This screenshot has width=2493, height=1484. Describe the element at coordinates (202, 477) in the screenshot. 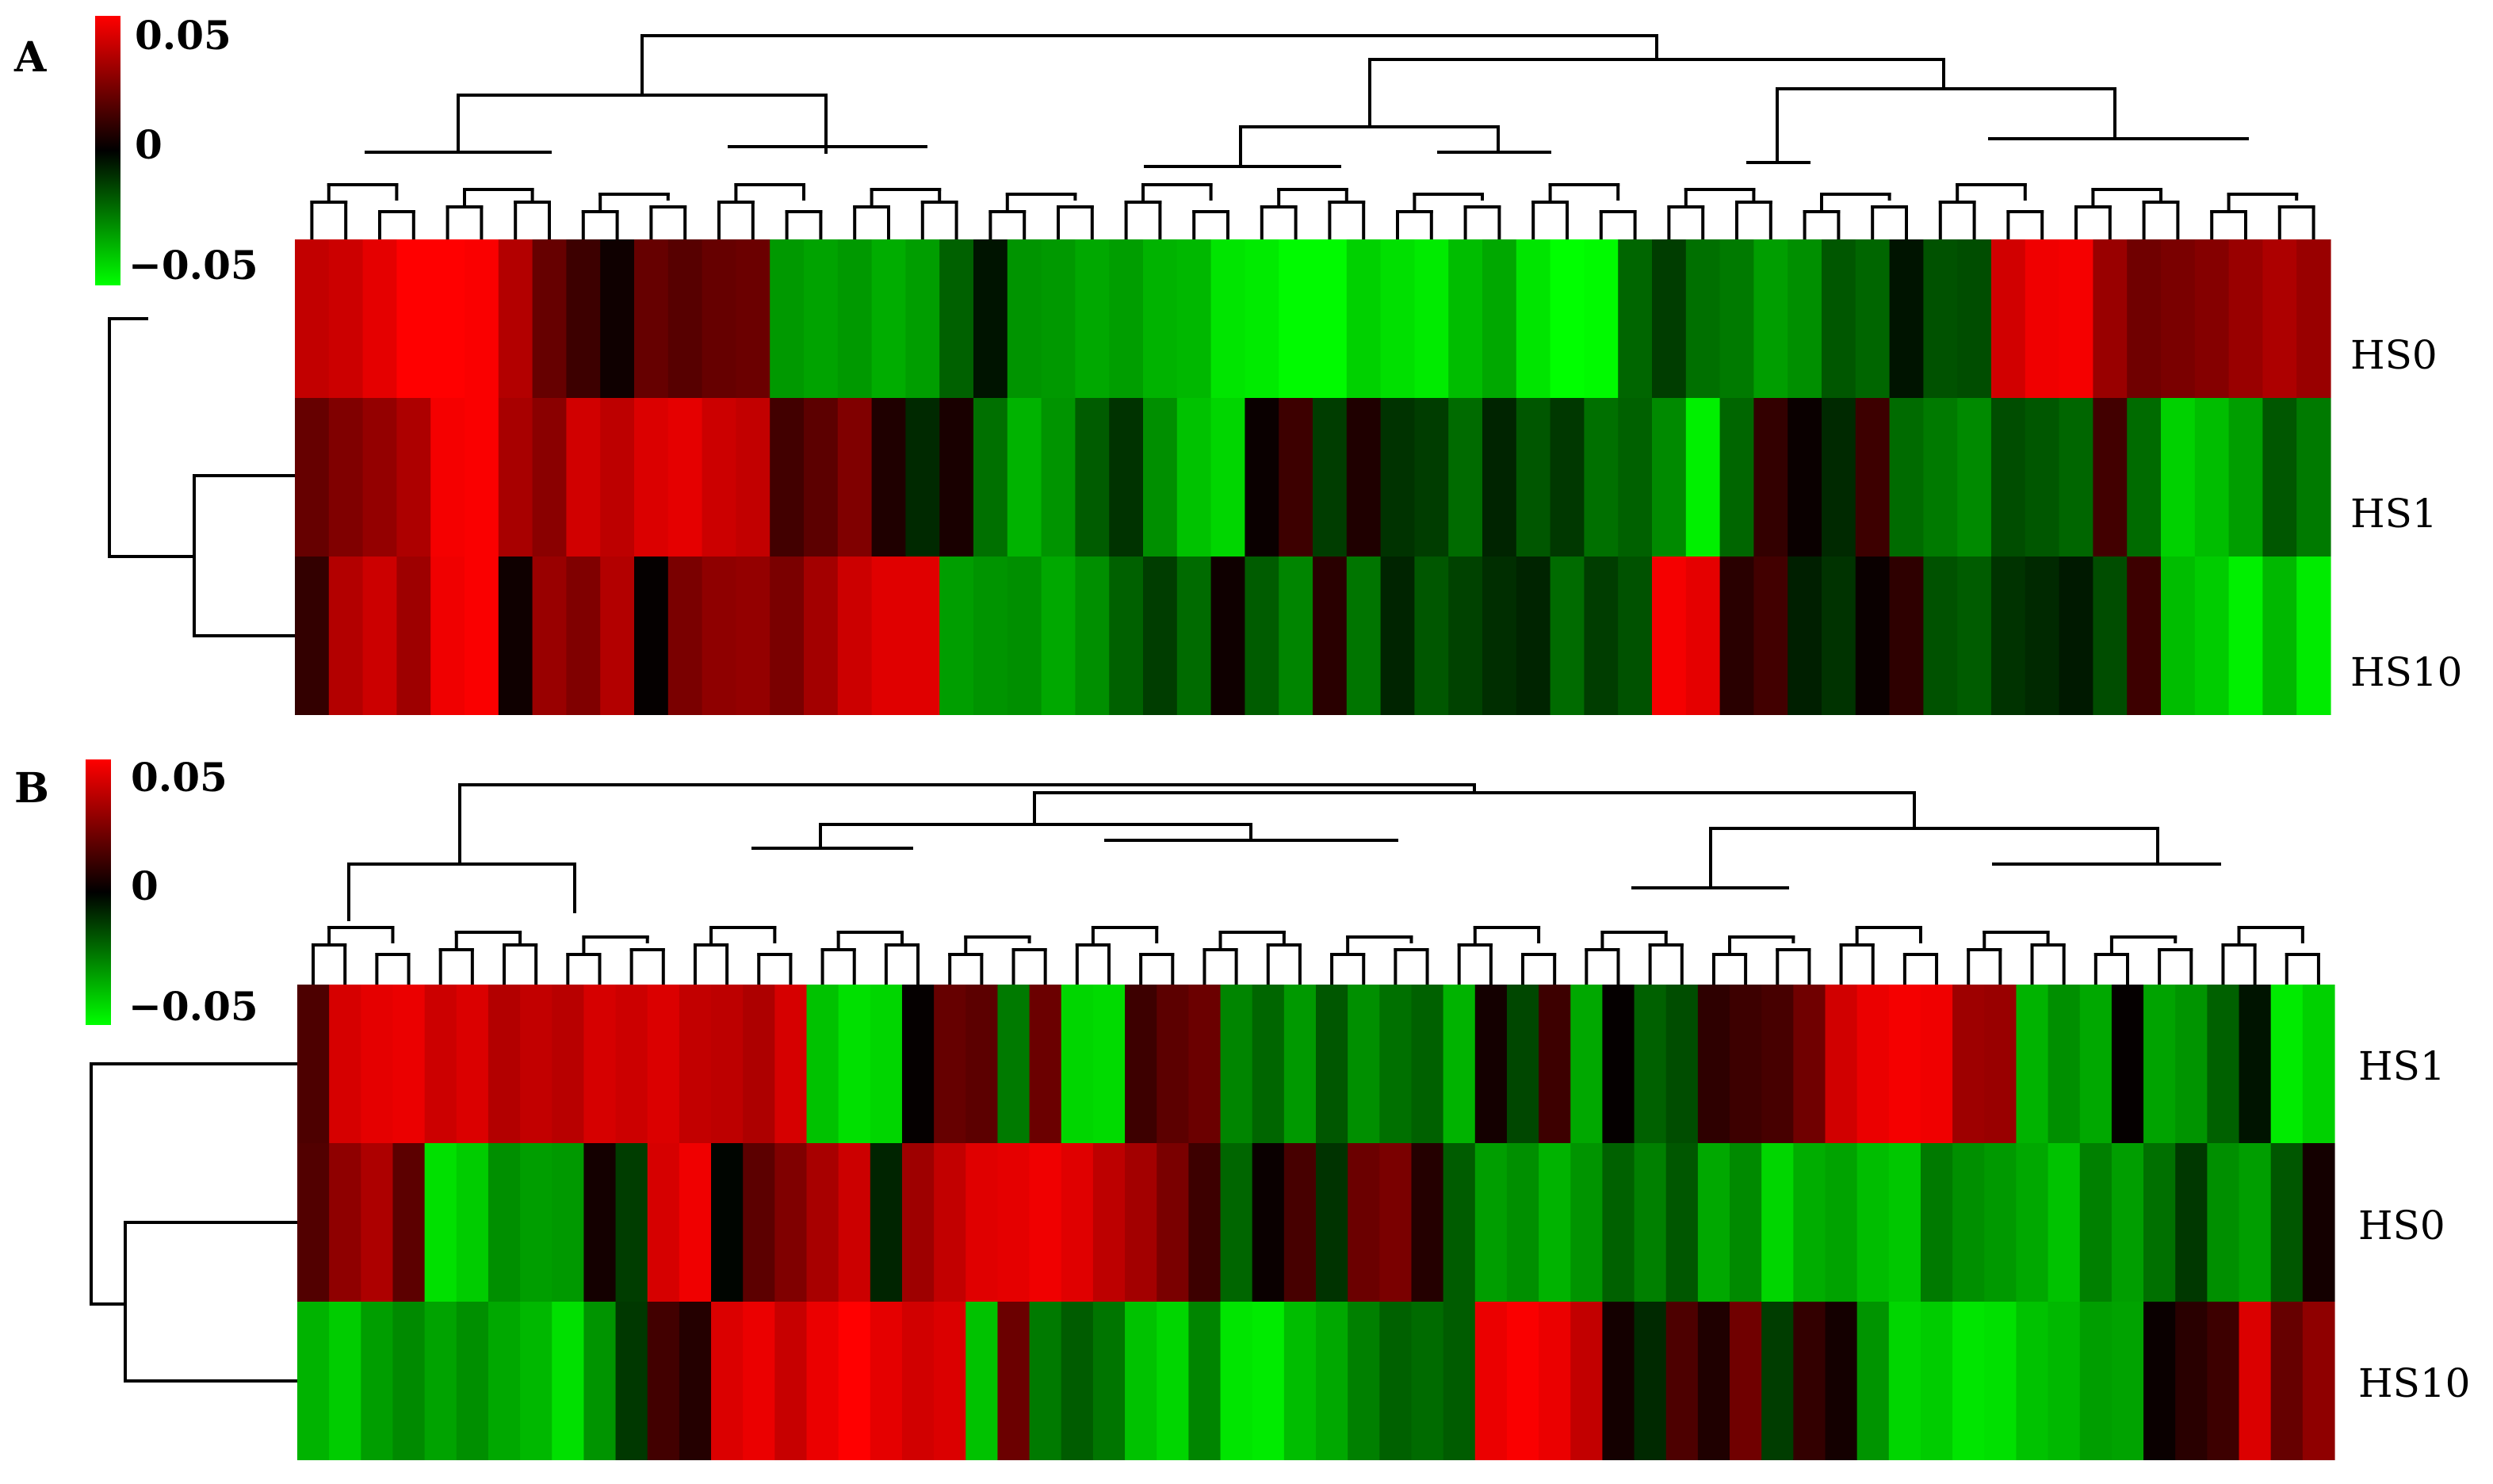

I see `panel-a-row-dendrogram` at that location.